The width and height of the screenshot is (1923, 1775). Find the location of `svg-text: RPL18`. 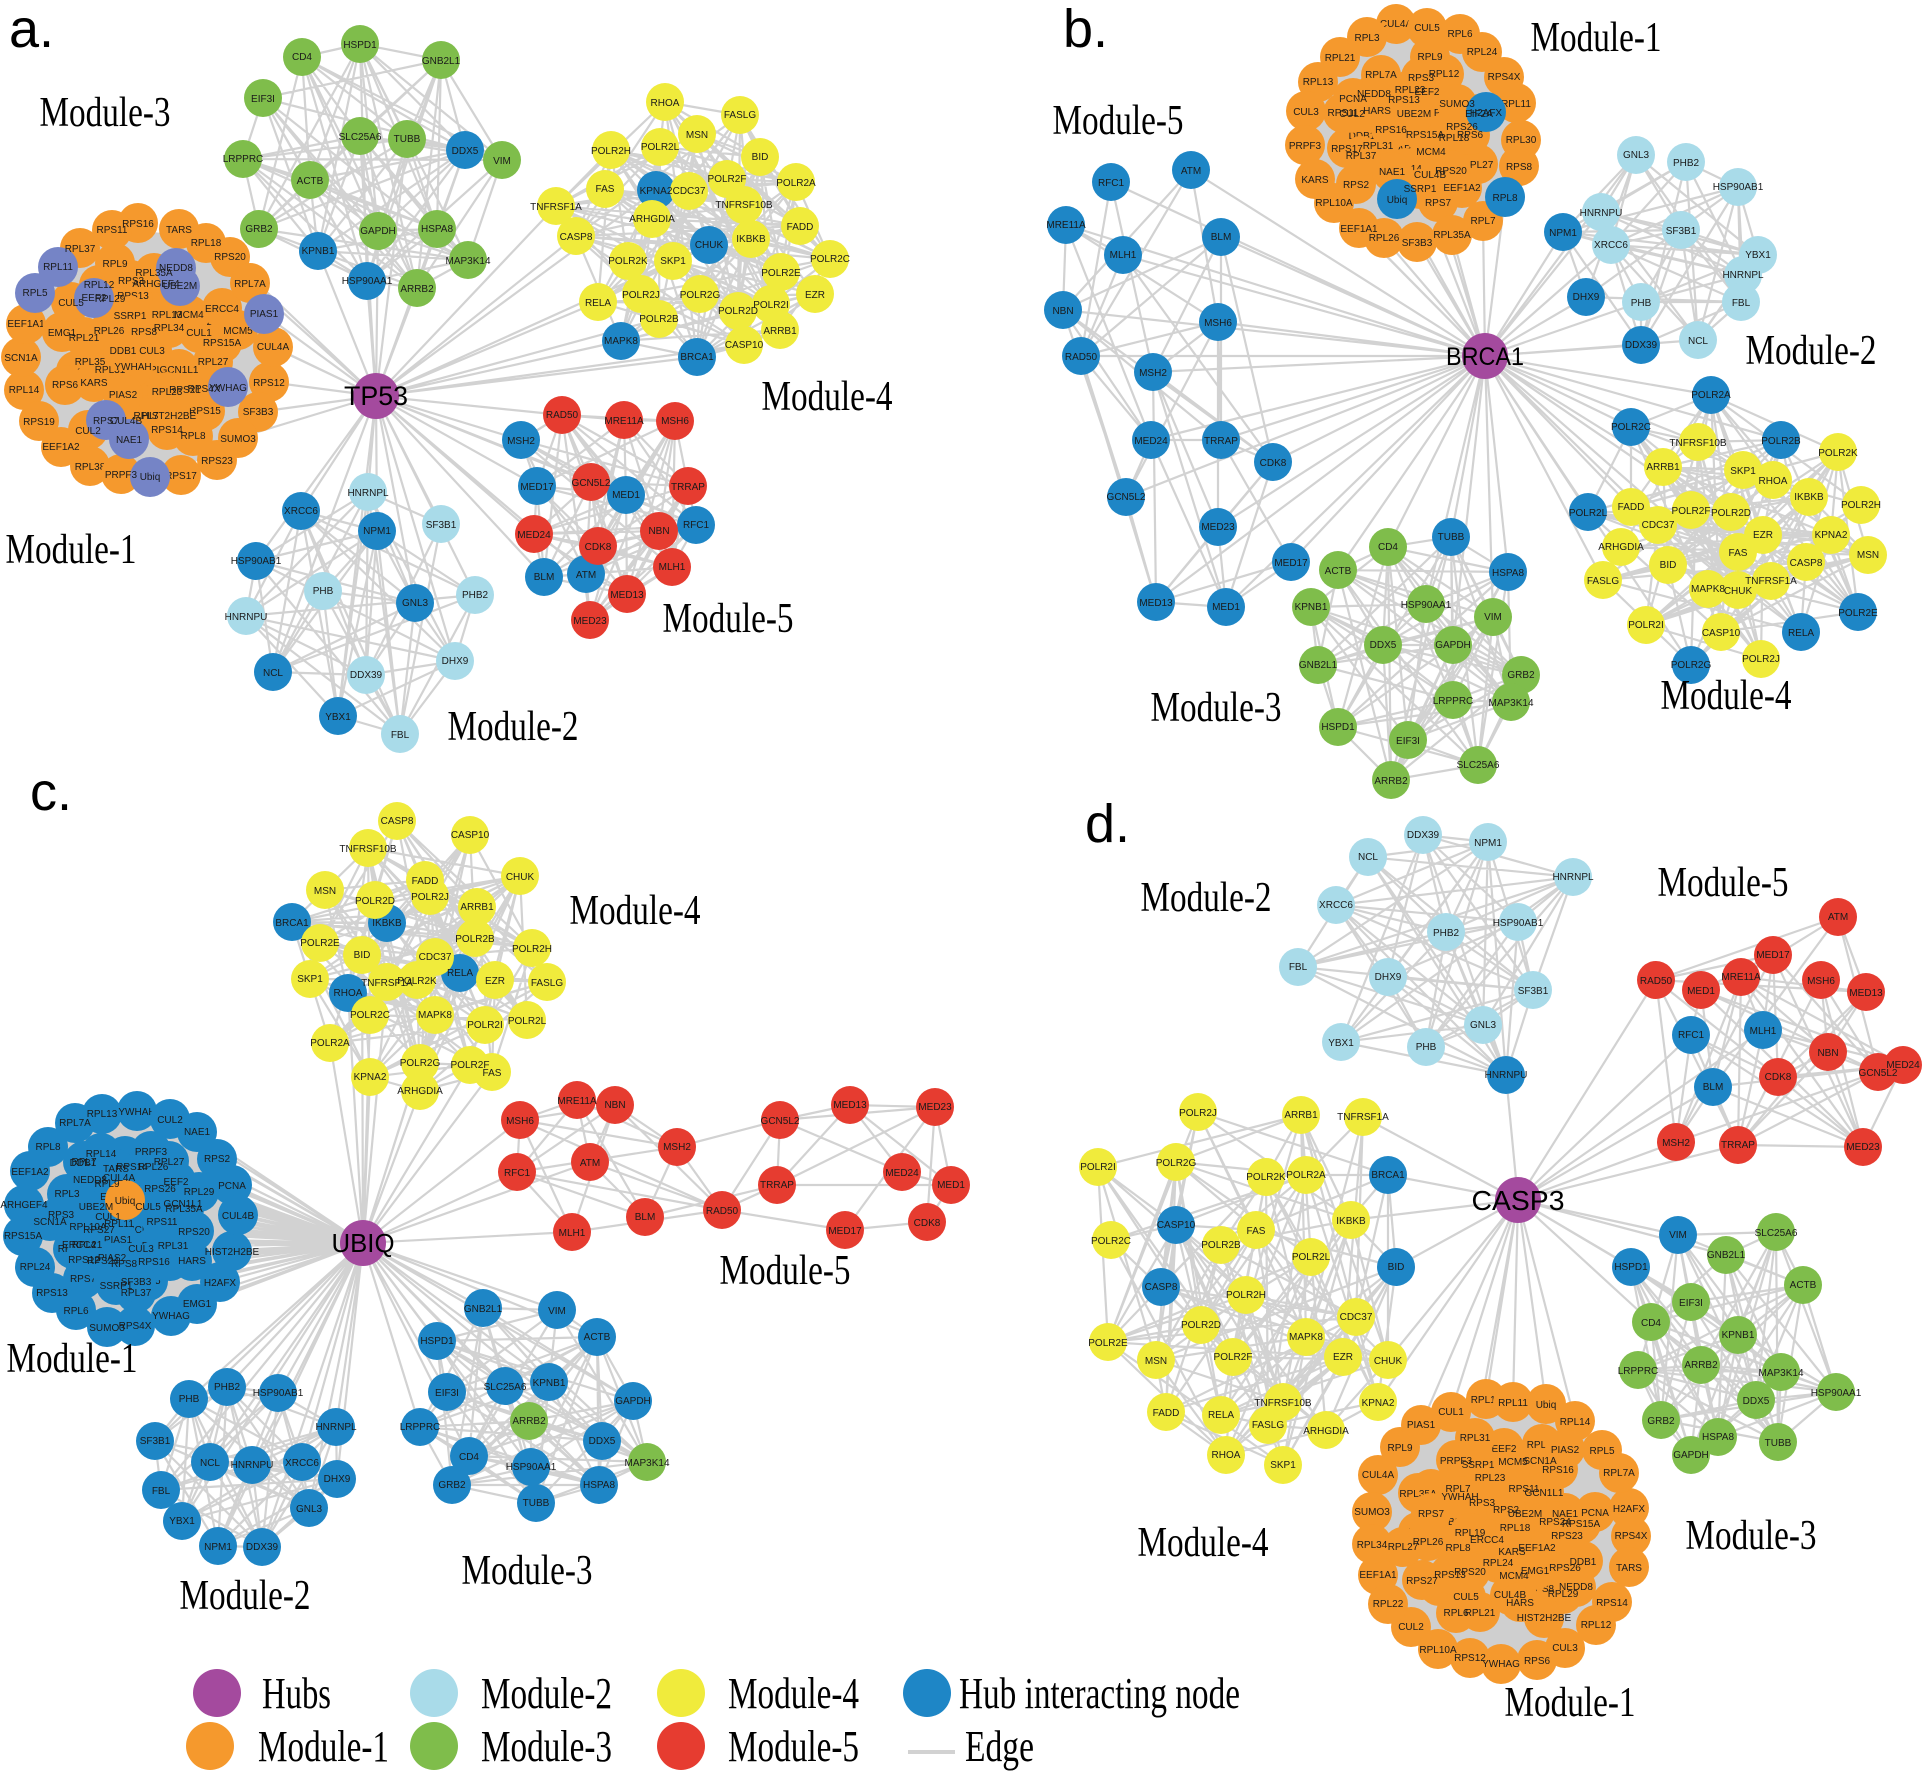

svg-text: RPL18 is located at coordinates (1454, 138).